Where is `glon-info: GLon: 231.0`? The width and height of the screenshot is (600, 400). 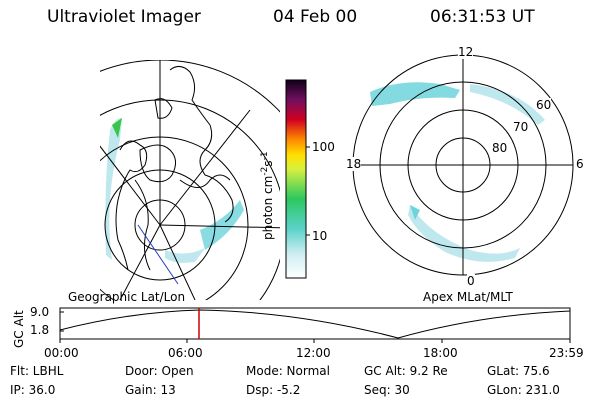
glon-info: GLon: 231.0 is located at coordinates (523, 390).